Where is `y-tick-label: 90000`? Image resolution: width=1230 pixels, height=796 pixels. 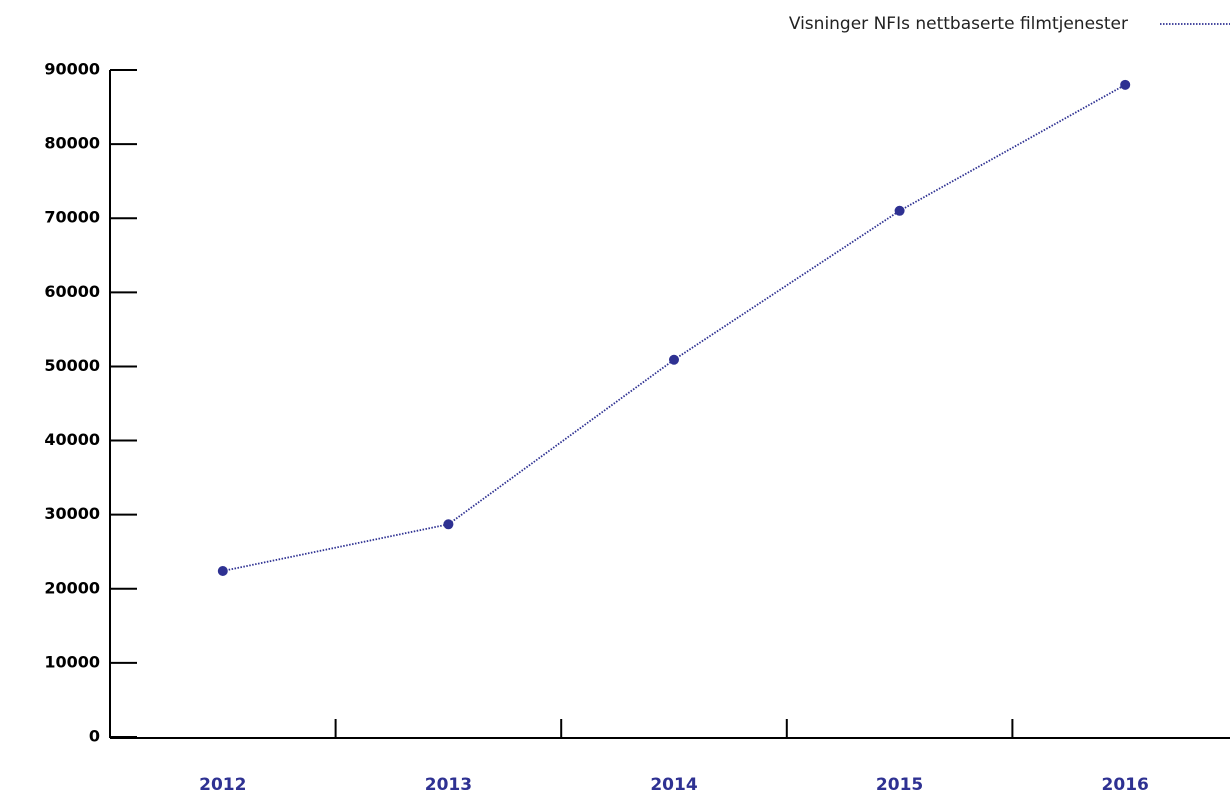 y-tick-label: 90000 is located at coordinates (72, 69).